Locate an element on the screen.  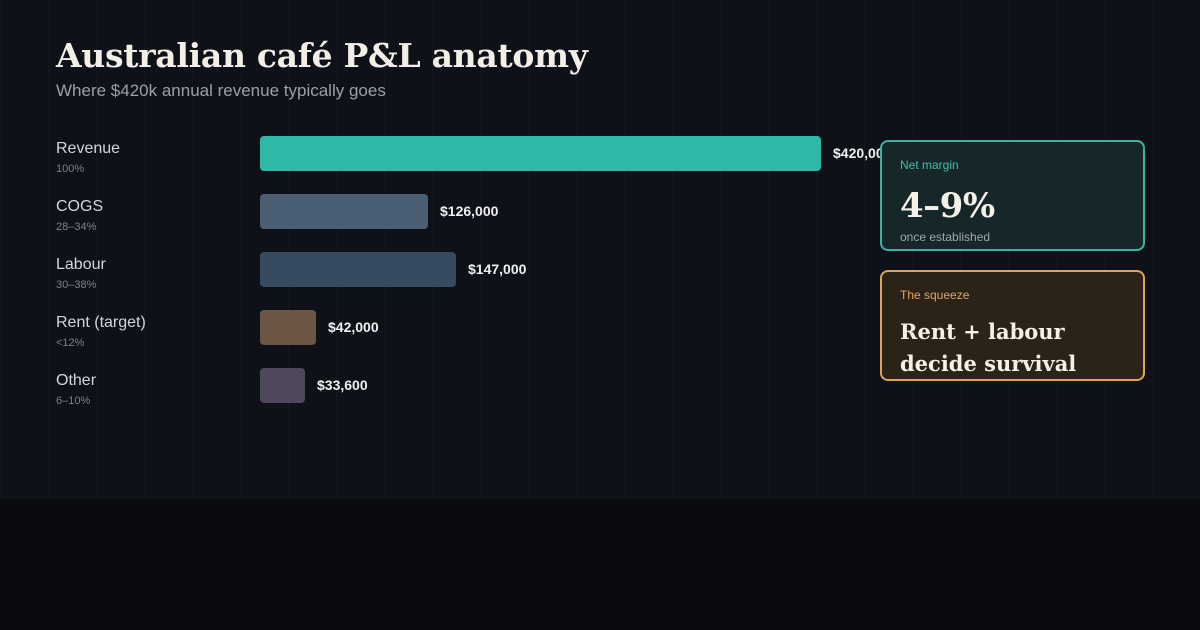
category-label-revenue: Revenue is located at coordinates (88, 148).